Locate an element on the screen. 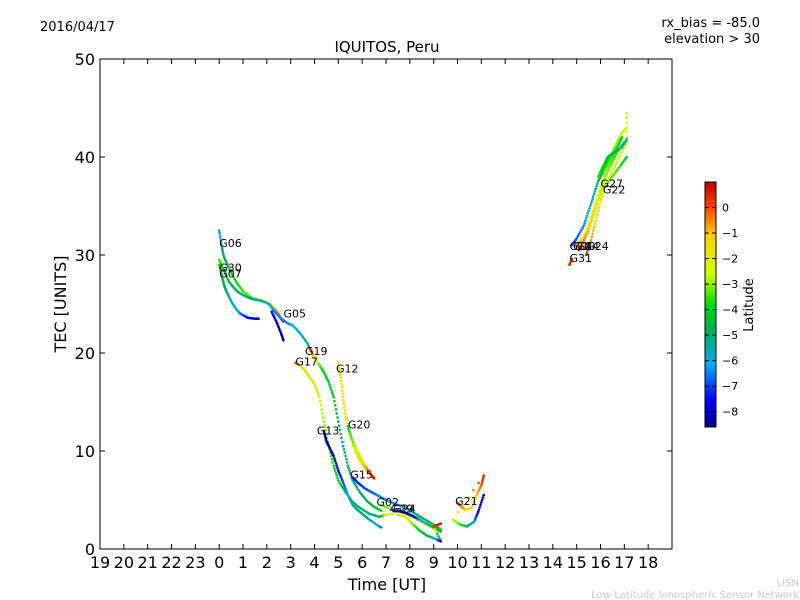 This screenshot has width=800, height=600. colorbar-tick-label: −3 is located at coordinates (730, 284).